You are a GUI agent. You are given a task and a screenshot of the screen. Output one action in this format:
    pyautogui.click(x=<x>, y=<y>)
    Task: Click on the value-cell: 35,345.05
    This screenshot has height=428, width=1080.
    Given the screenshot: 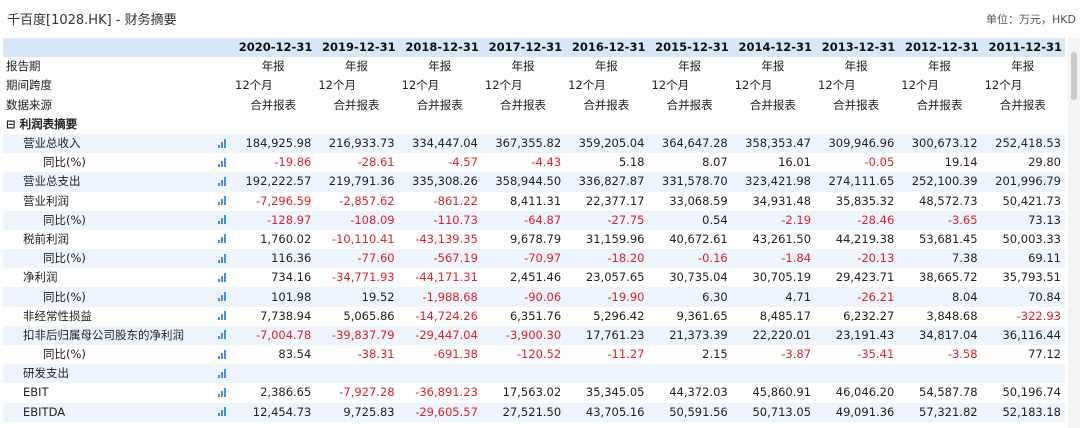 What is the action you would take?
    pyautogui.click(x=615, y=392)
    